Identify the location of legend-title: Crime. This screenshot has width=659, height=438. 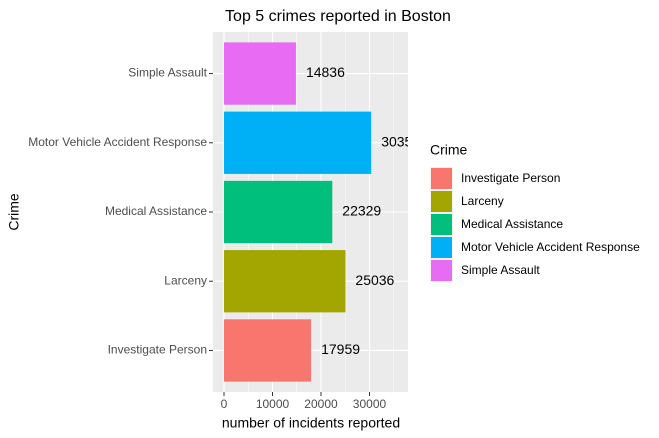
(449, 150).